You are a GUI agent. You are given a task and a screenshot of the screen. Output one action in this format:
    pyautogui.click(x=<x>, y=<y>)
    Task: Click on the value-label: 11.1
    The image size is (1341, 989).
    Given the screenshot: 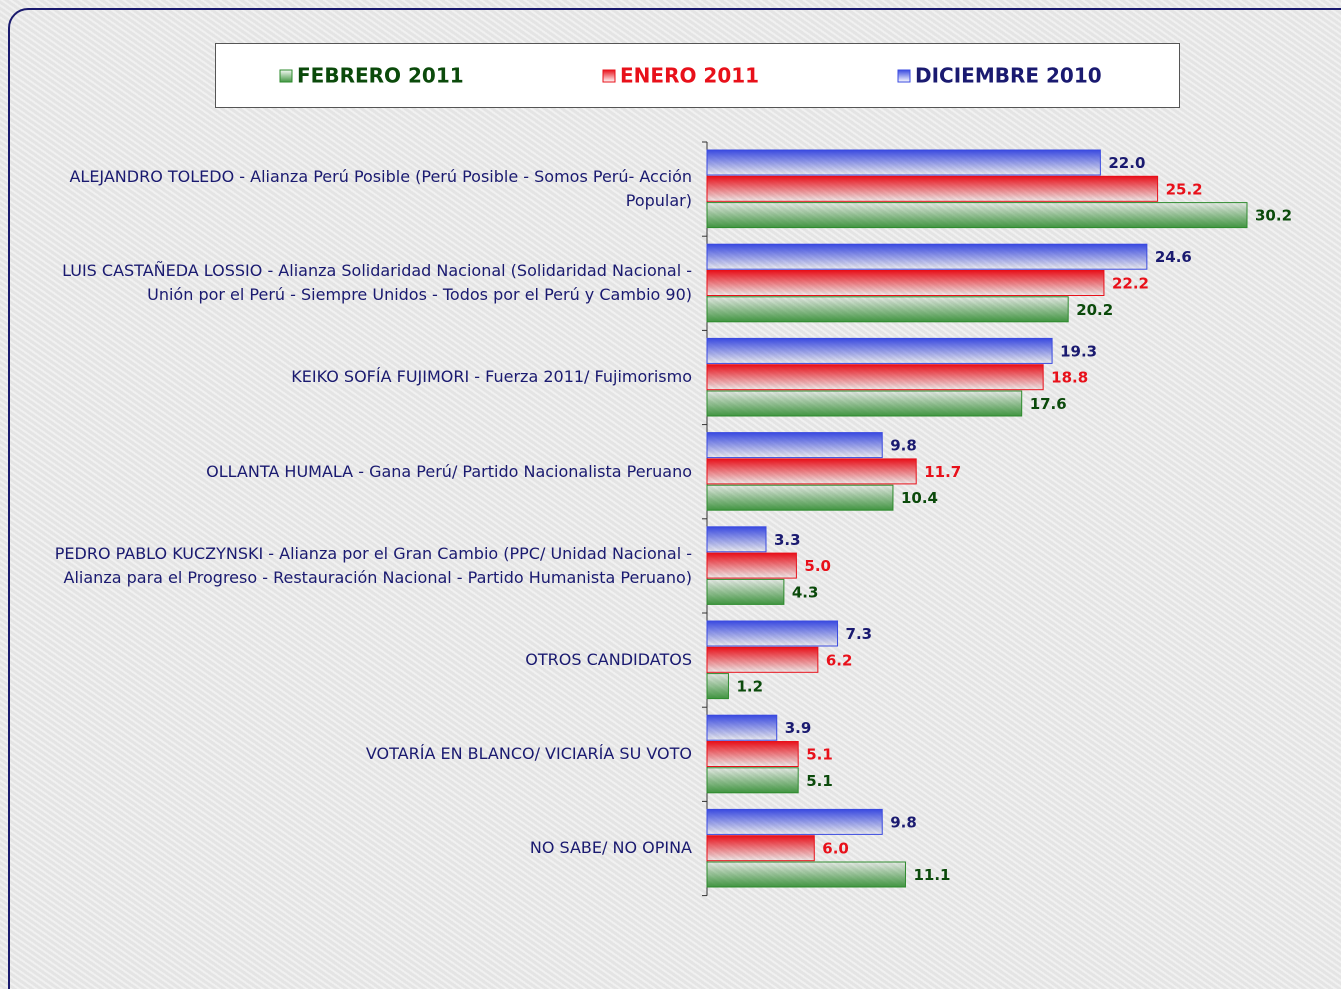 What is the action you would take?
    pyautogui.click(x=931, y=875)
    